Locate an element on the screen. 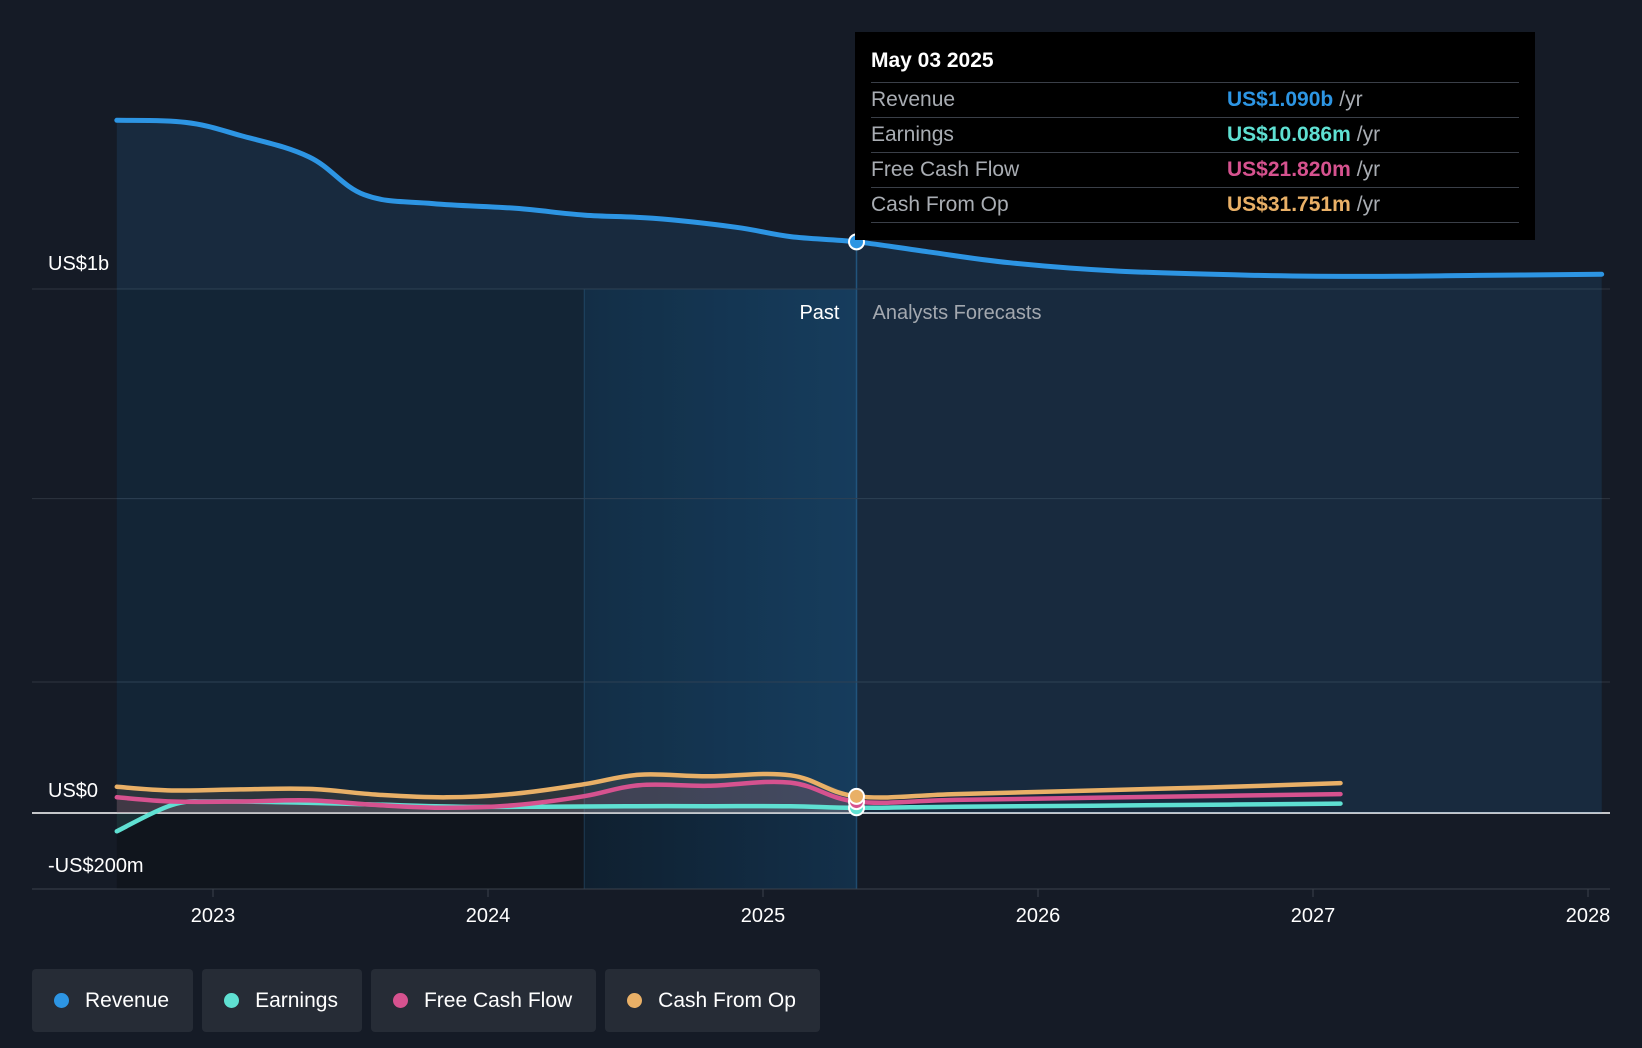 This screenshot has height=1048, width=1642. past-label: Past is located at coordinates (819, 313).